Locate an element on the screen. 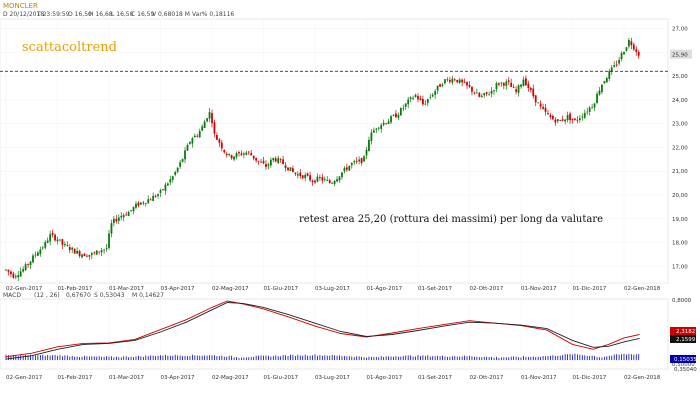 The image size is (700, 418). price-y-tick: 27,00 is located at coordinates (680, 30).